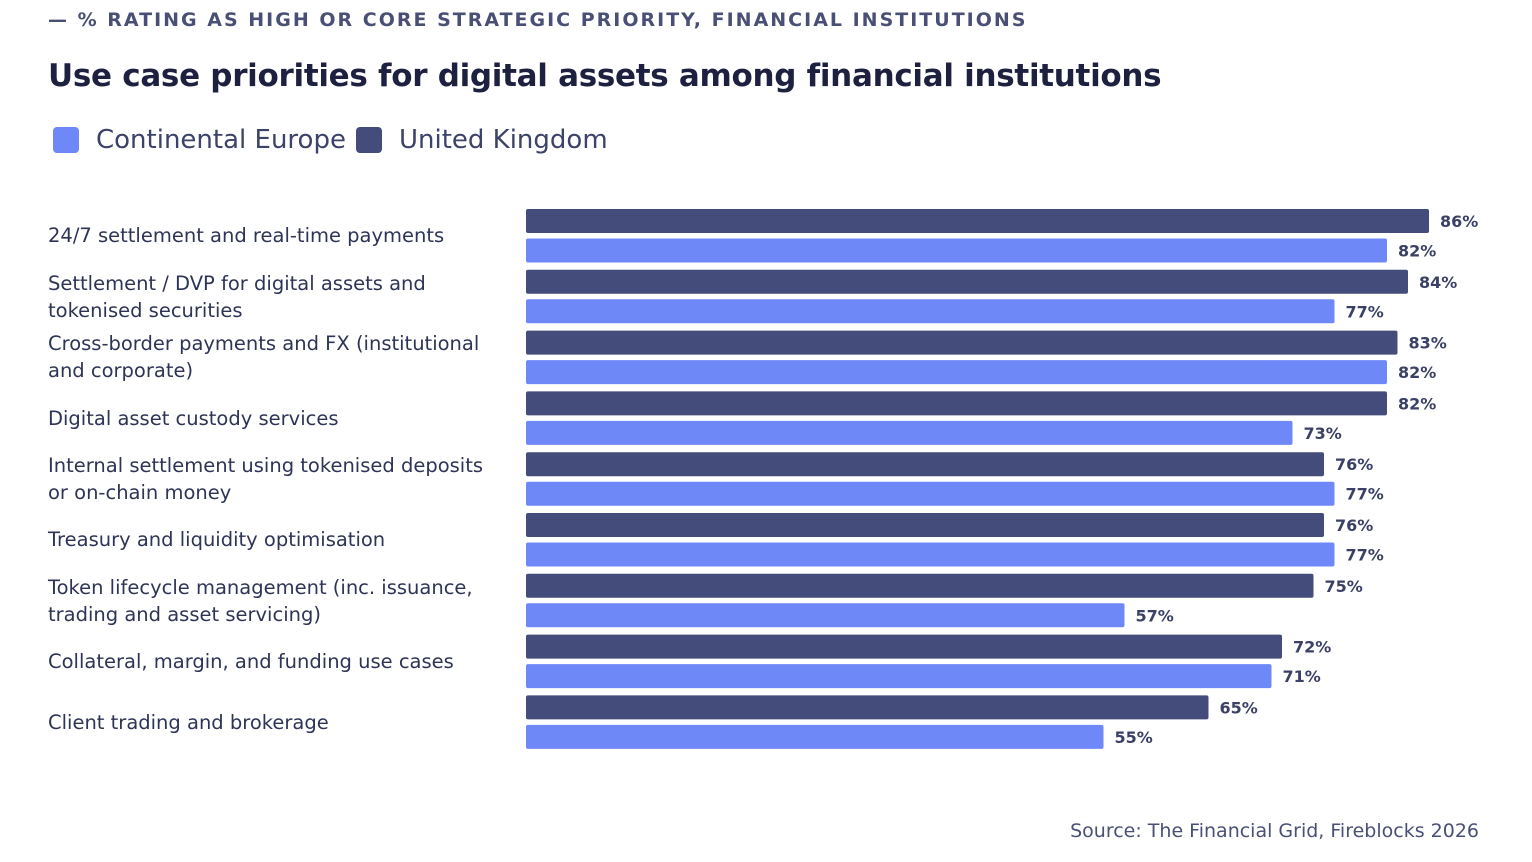 The width and height of the screenshot is (1532, 862). Describe the element at coordinates (1323, 433) in the screenshot. I see `data-label-continental-europe: 73%` at that location.